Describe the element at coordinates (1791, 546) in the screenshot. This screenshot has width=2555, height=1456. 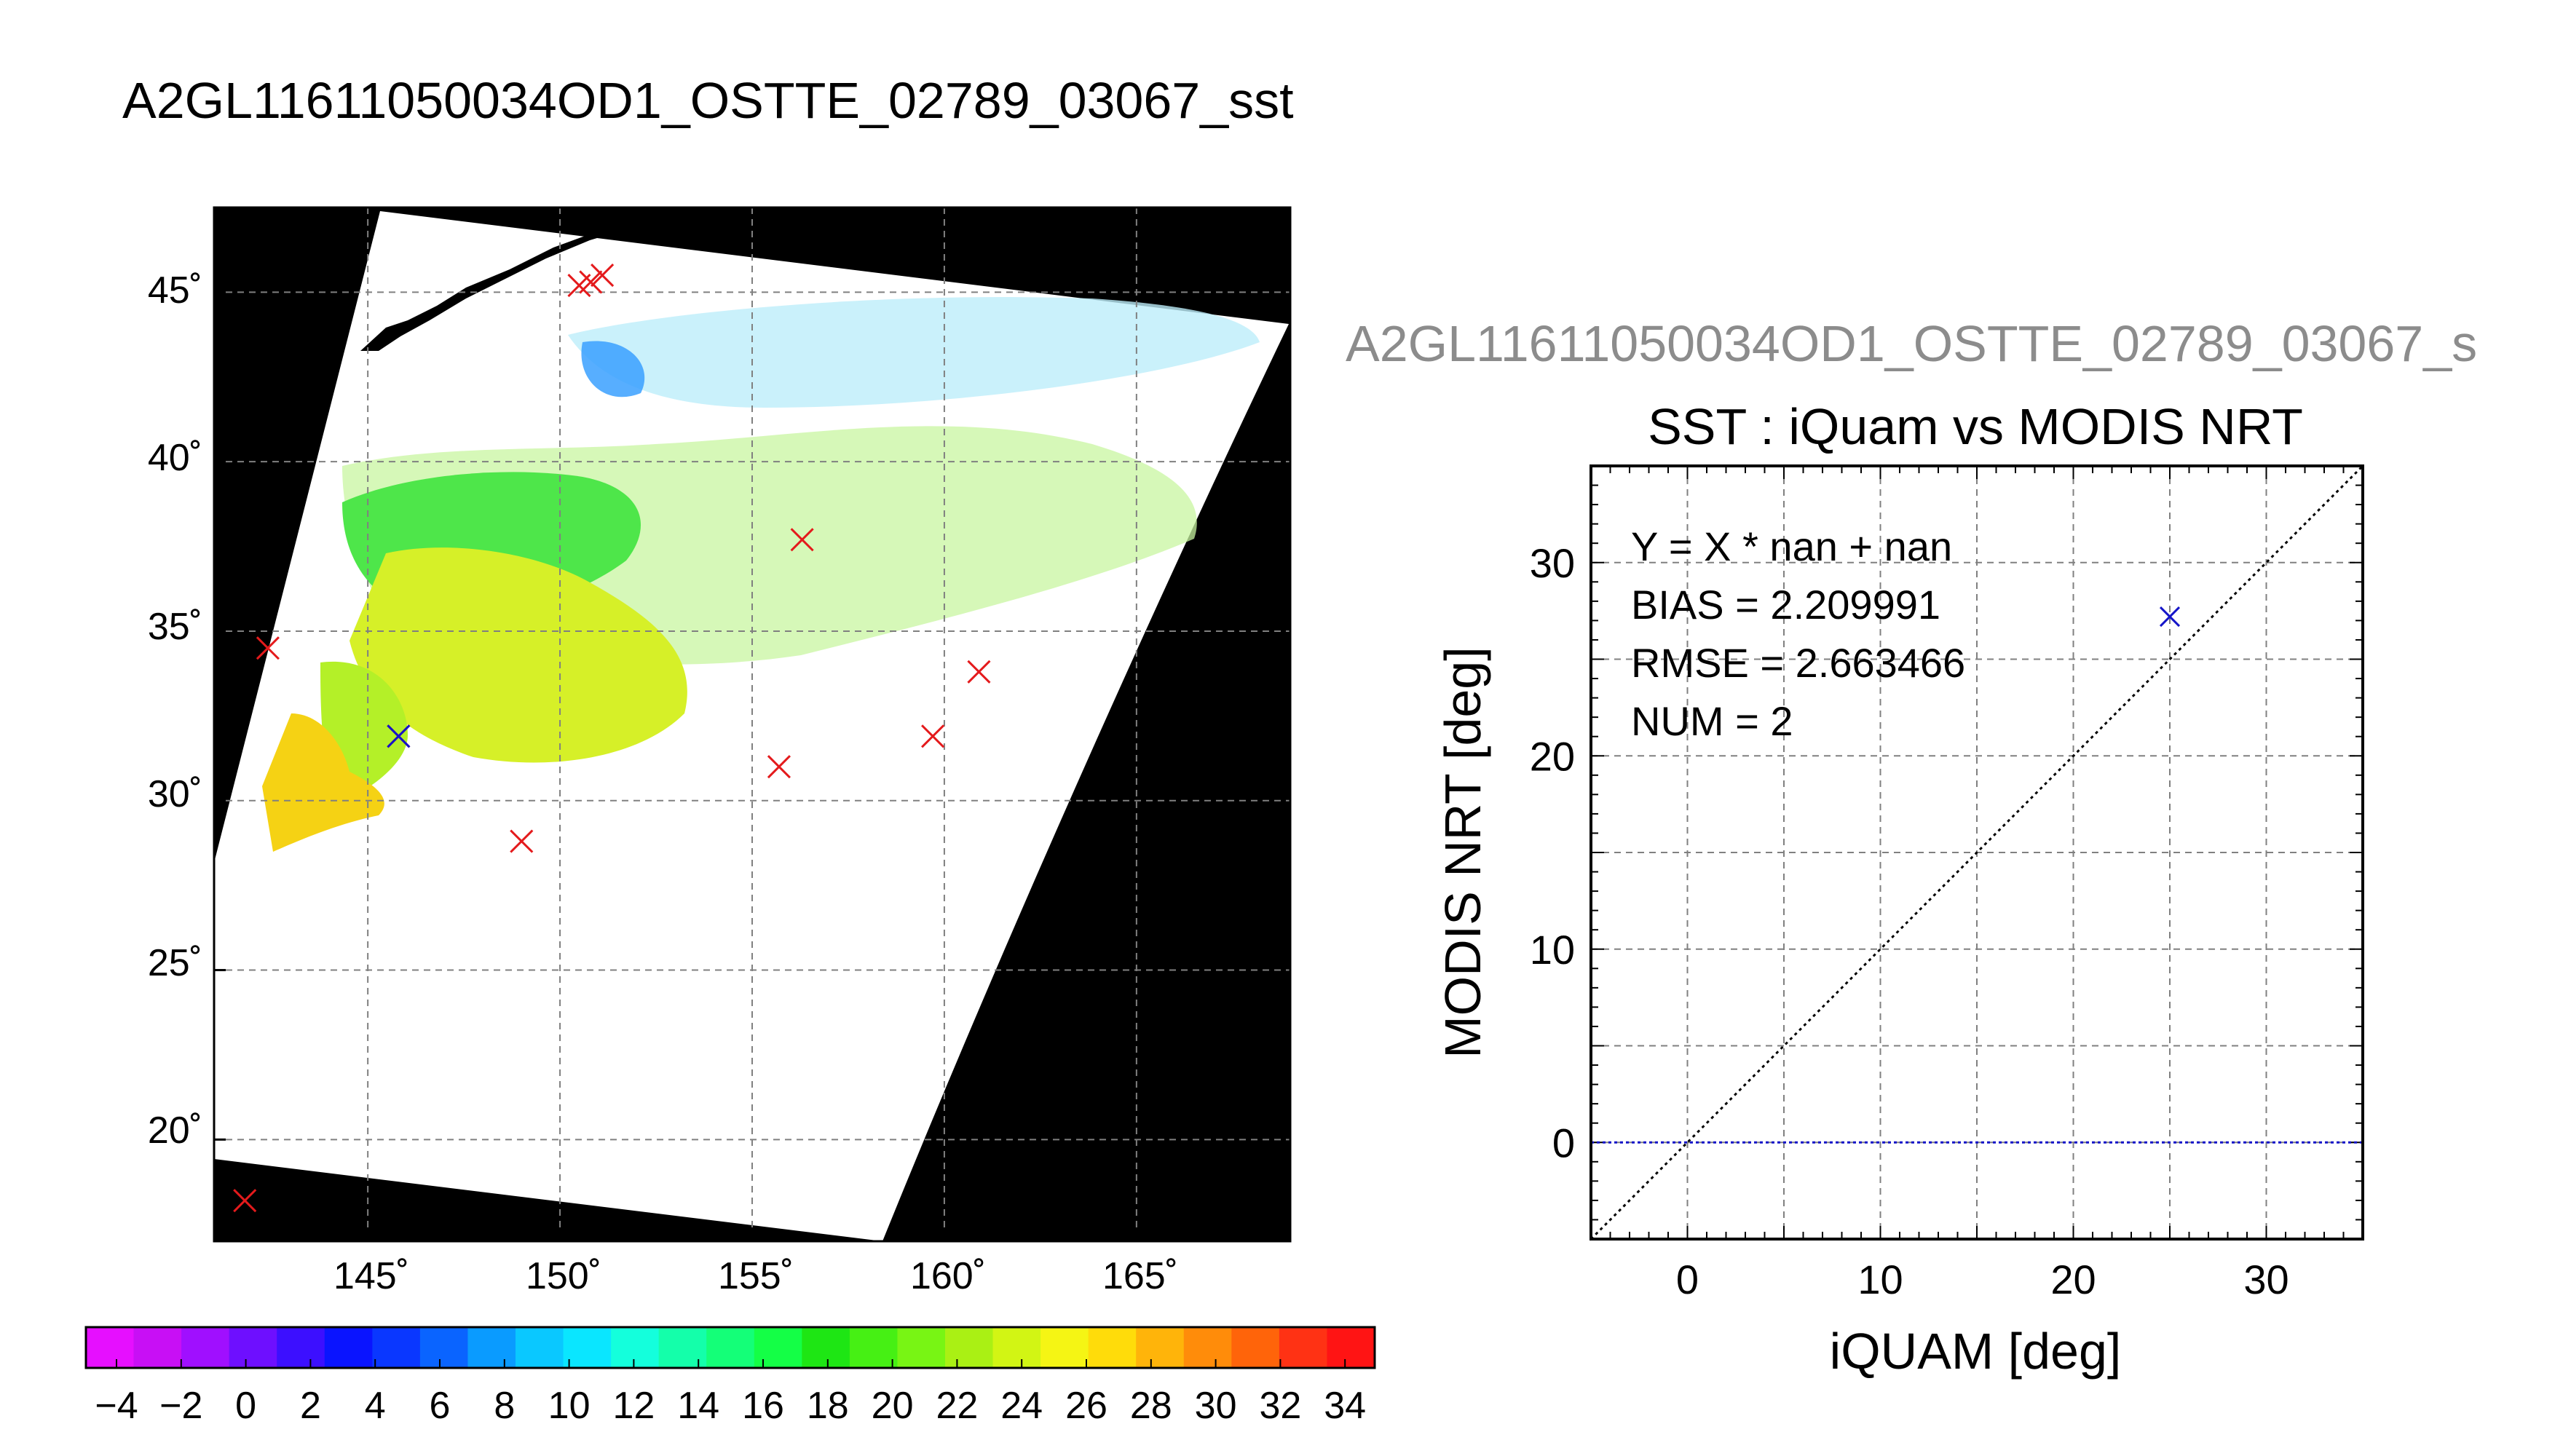
I see `stats-equation: Y = X * nan + nan` at that location.